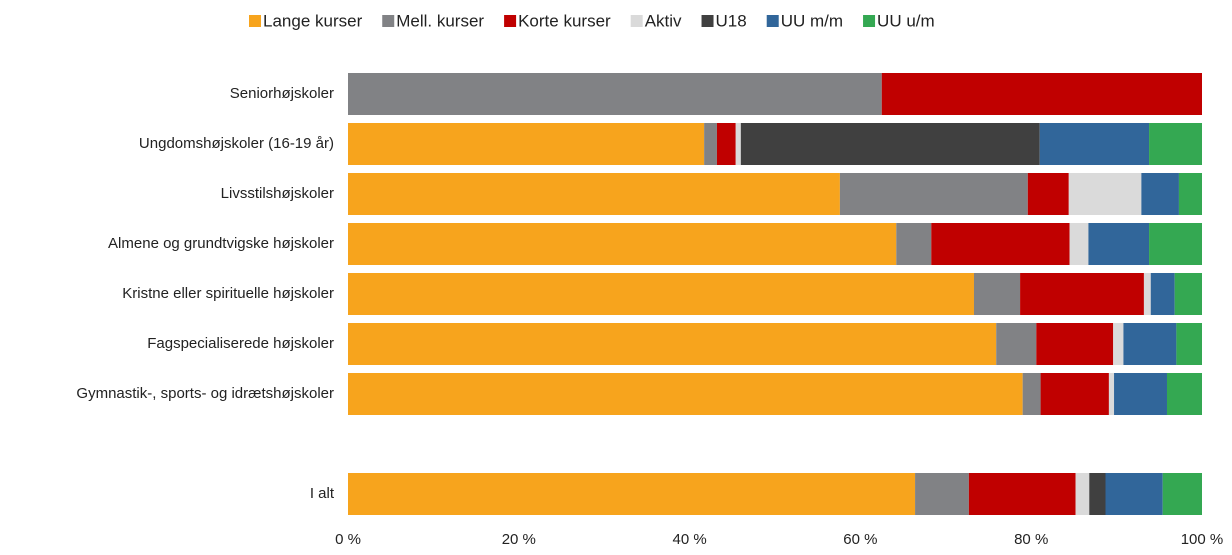 This screenshot has height=555, width=1232. Describe the element at coordinates (240, 343) in the screenshot. I see `category-label: Fagspecialiserede højskoler` at that location.